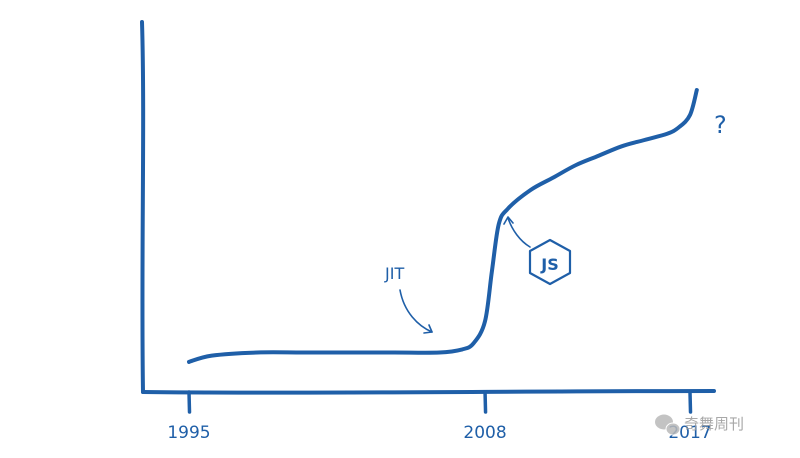 This screenshot has height=458, width=800. What do you see at coordinates (484, 433) in the screenshot?
I see `x-tick-label: 2008` at bounding box center [484, 433].